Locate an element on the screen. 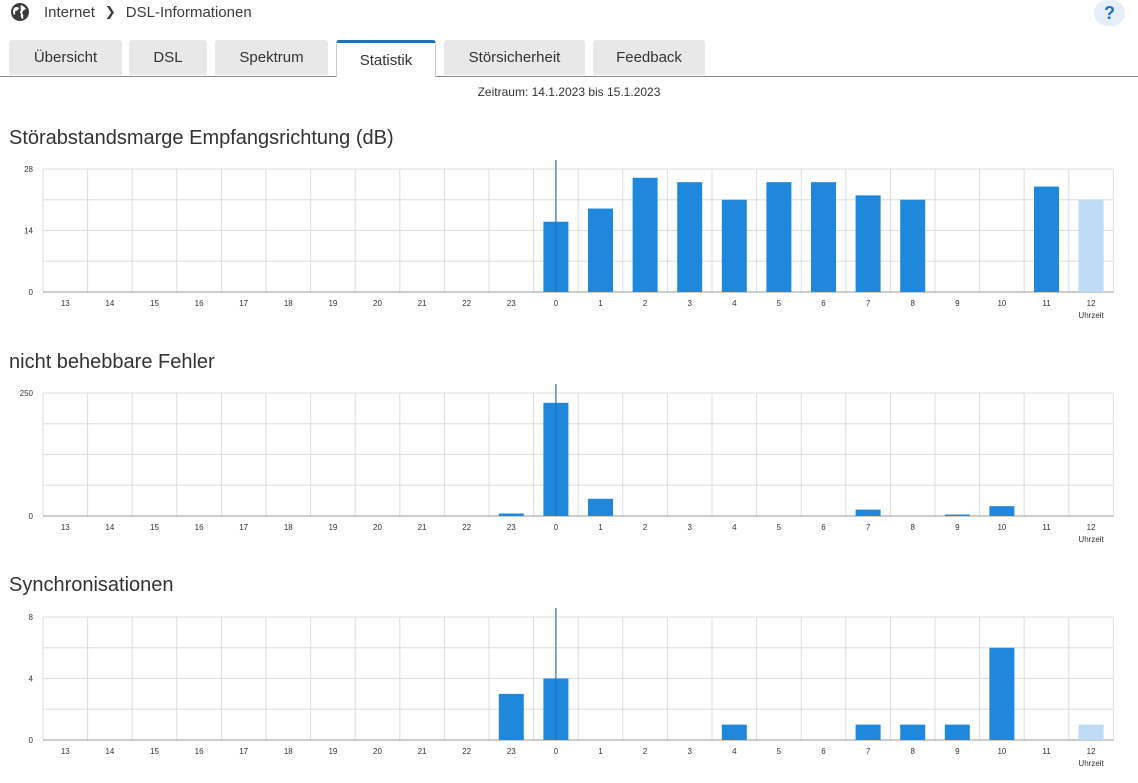 This screenshot has width=1138, height=783. y-tick-label: 250 is located at coordinates (27, 393).